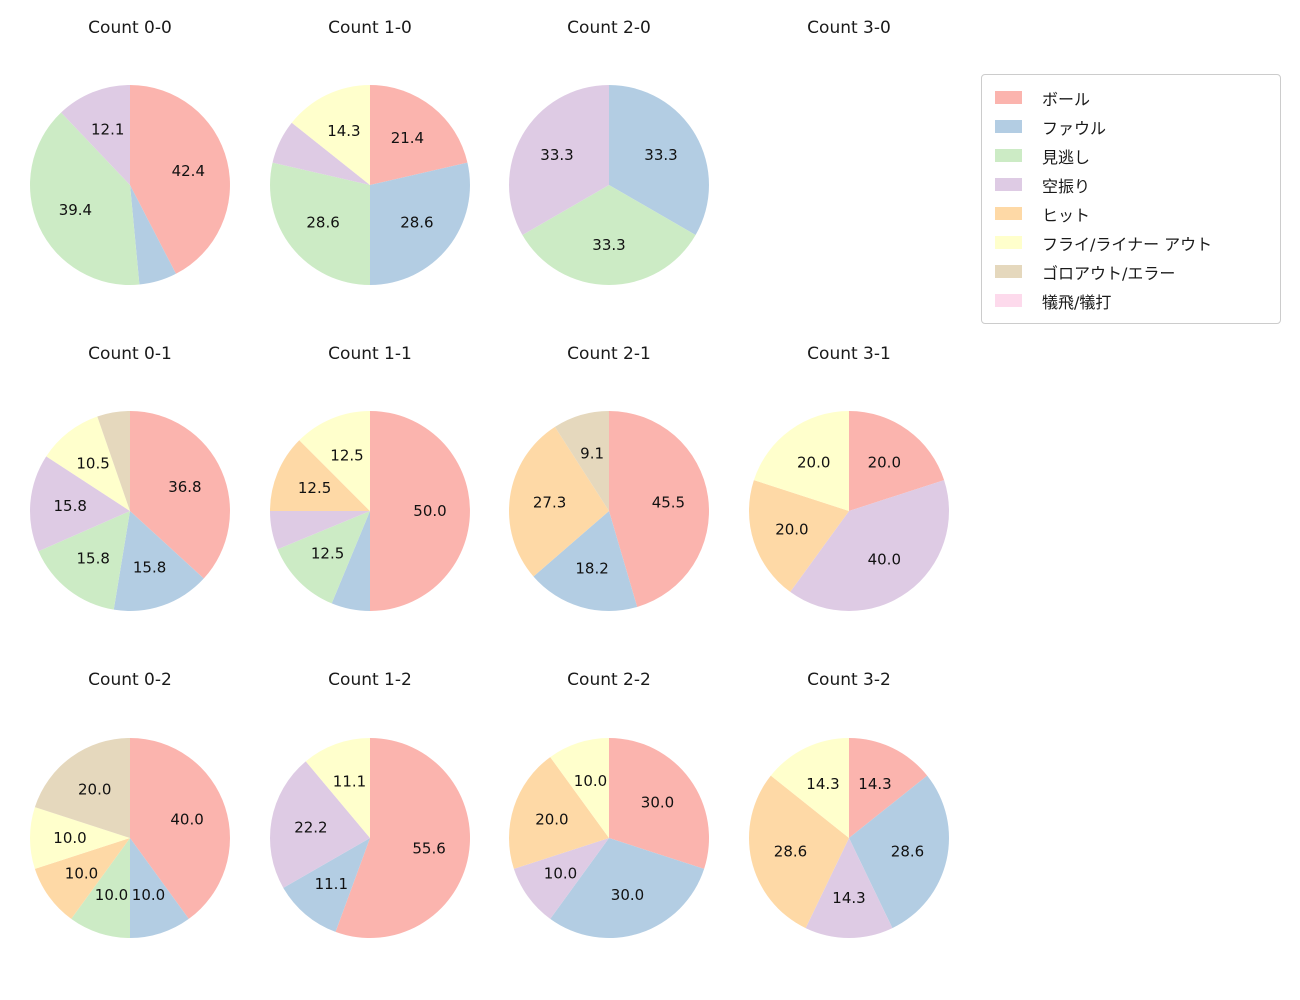 This screenshot has height=1000, width=1300. I want to click on legend-item: フライ/ライナー アウト, so click(1131, 242).